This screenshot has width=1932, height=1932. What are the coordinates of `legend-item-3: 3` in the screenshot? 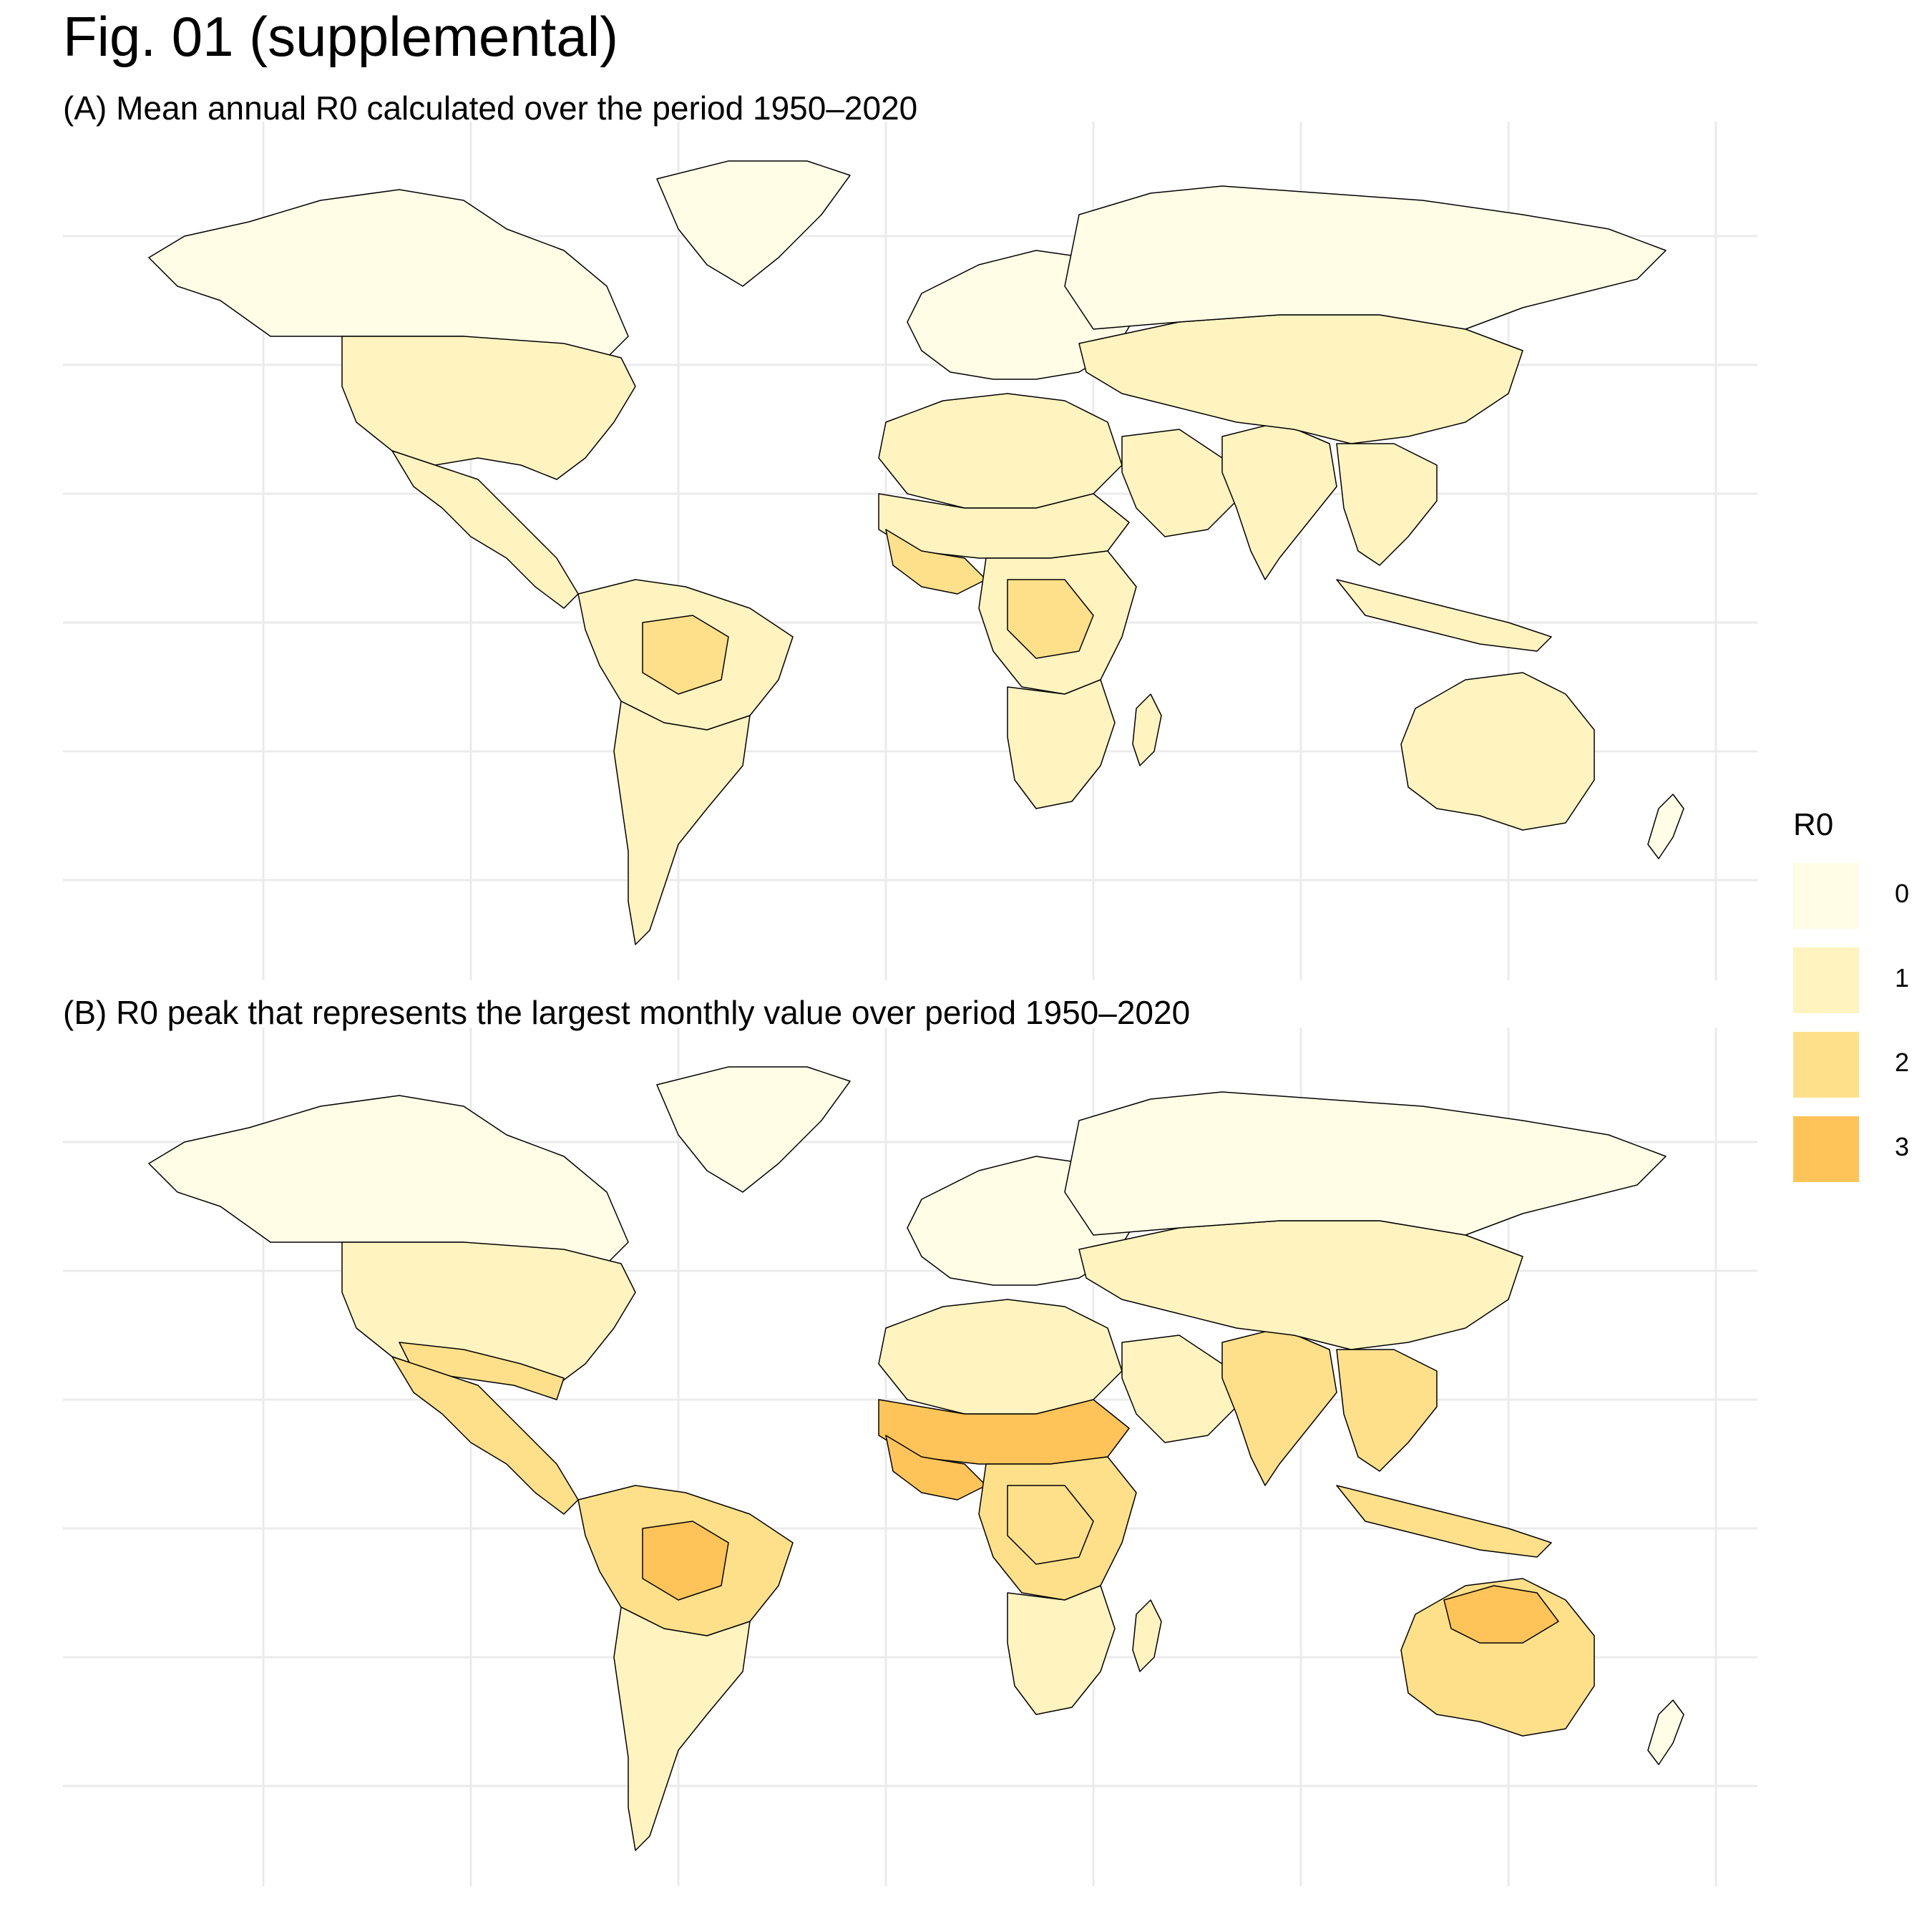 It's located at (1861, 1158).